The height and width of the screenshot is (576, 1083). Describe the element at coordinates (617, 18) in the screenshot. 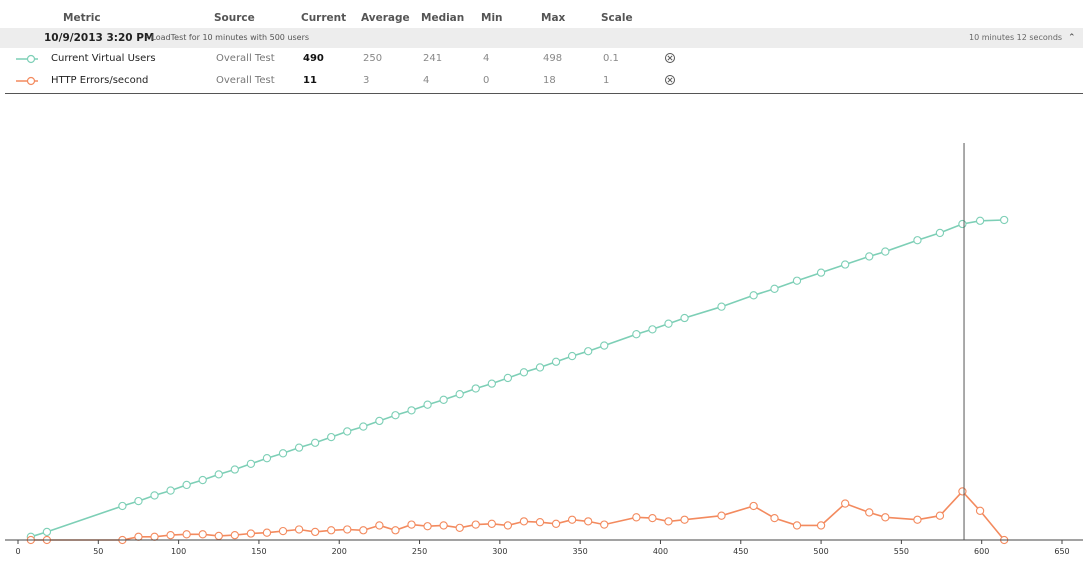

I see `header-scale: Scale` at that location.